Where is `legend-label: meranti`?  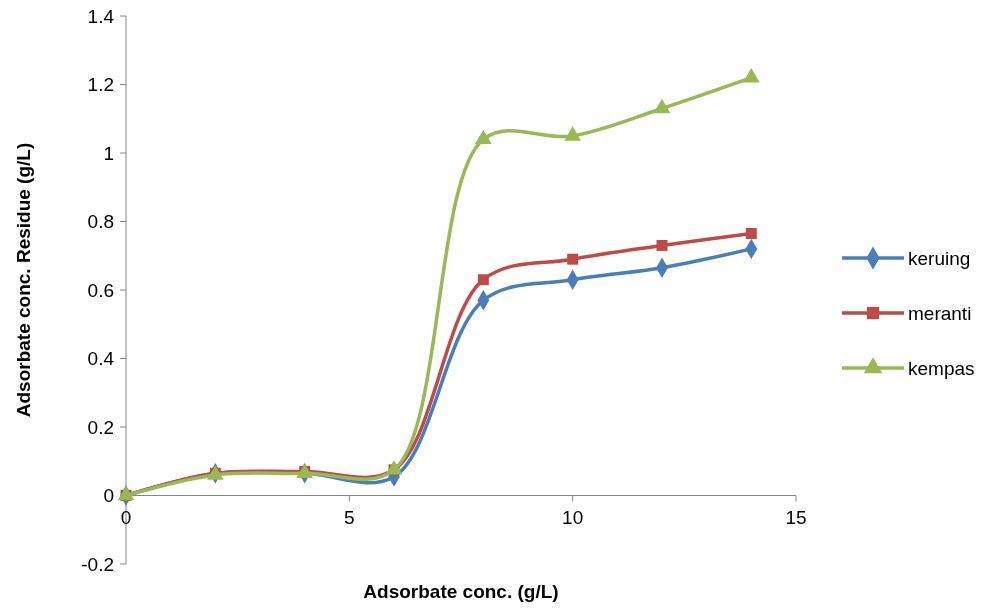
legend-label: meranti is located at coordinates (940, 313).